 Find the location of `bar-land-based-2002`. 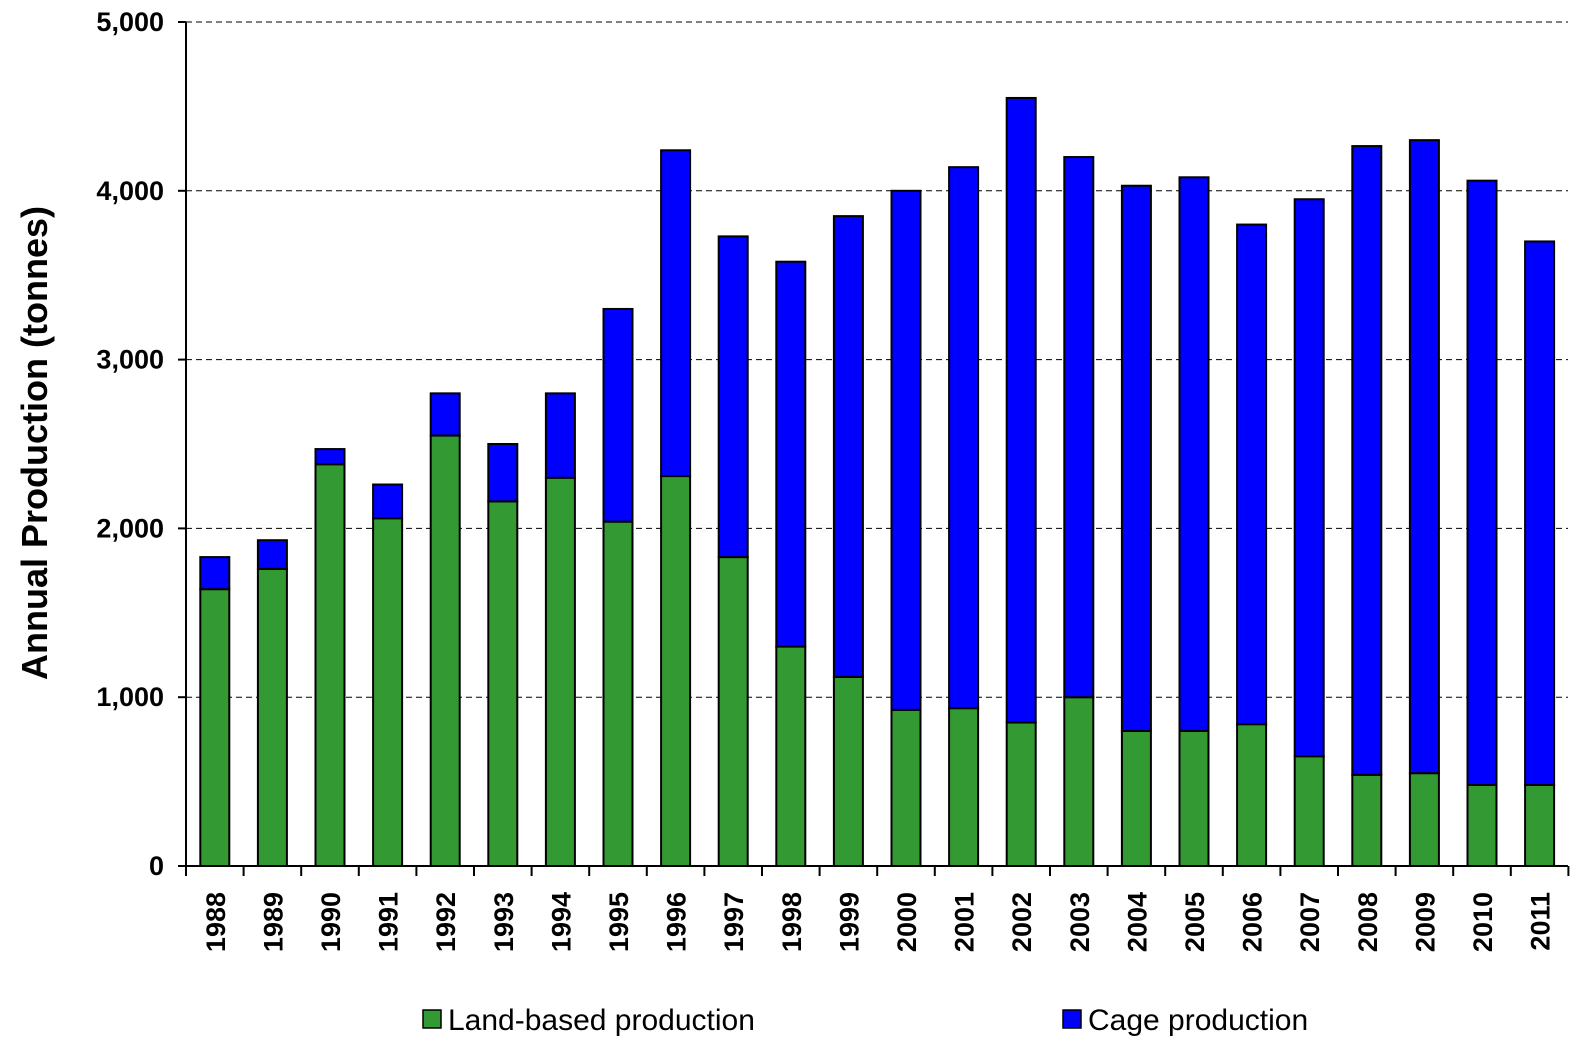

bar-land-based-2002 is located at coordinates (1021, 794).